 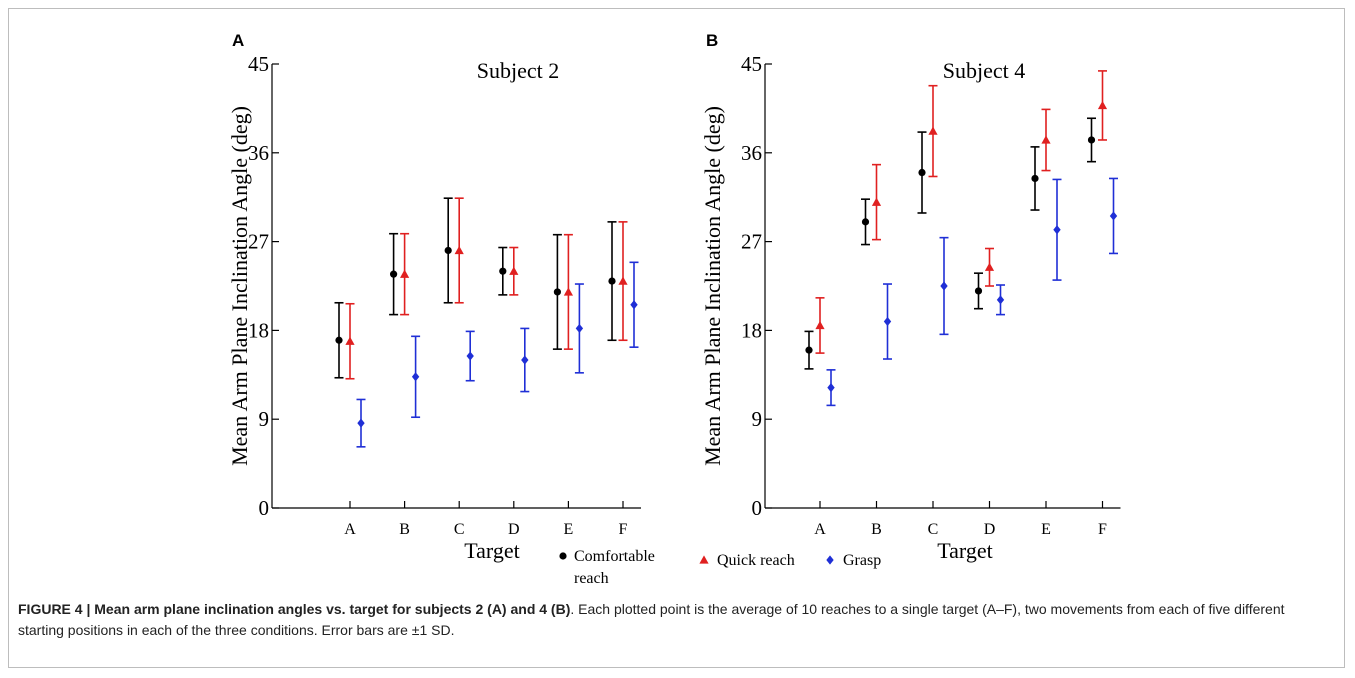 What do you see at coordinates (712, 40) in the screenshot?
I see `panel-letter: B` at bounding box center [712, 40].